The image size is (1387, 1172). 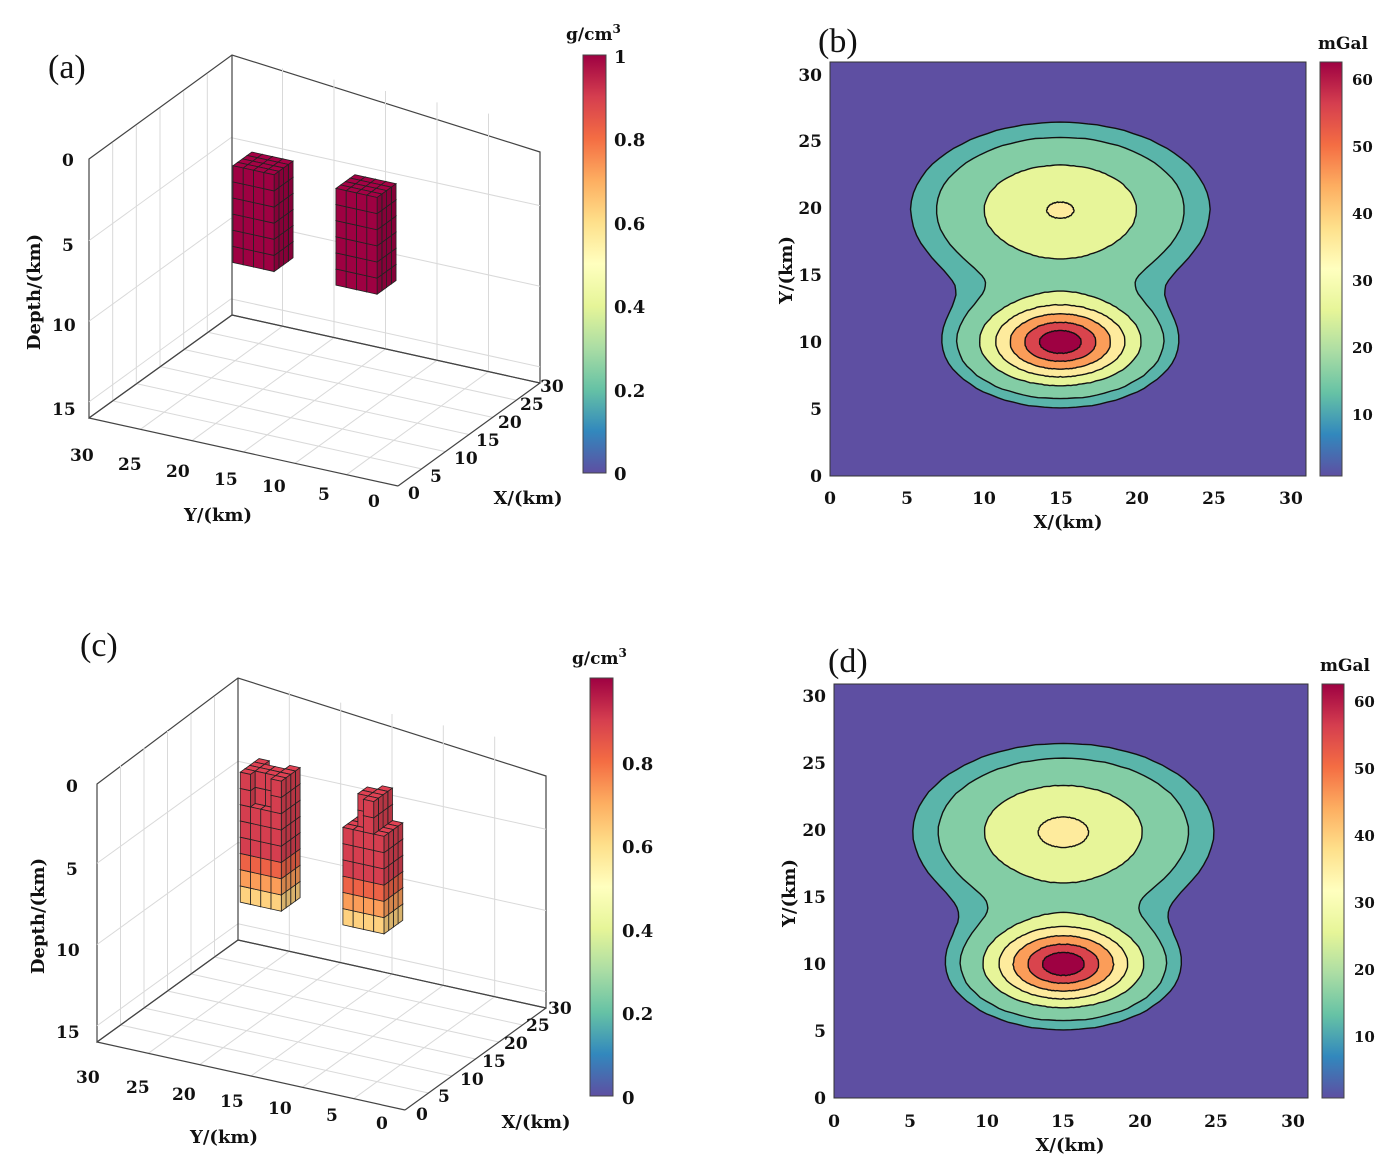 What do you see at coordinates (321, 894) in the screenshot?
I see `panel-c-axes-3d` at bounding box center [321, 894].